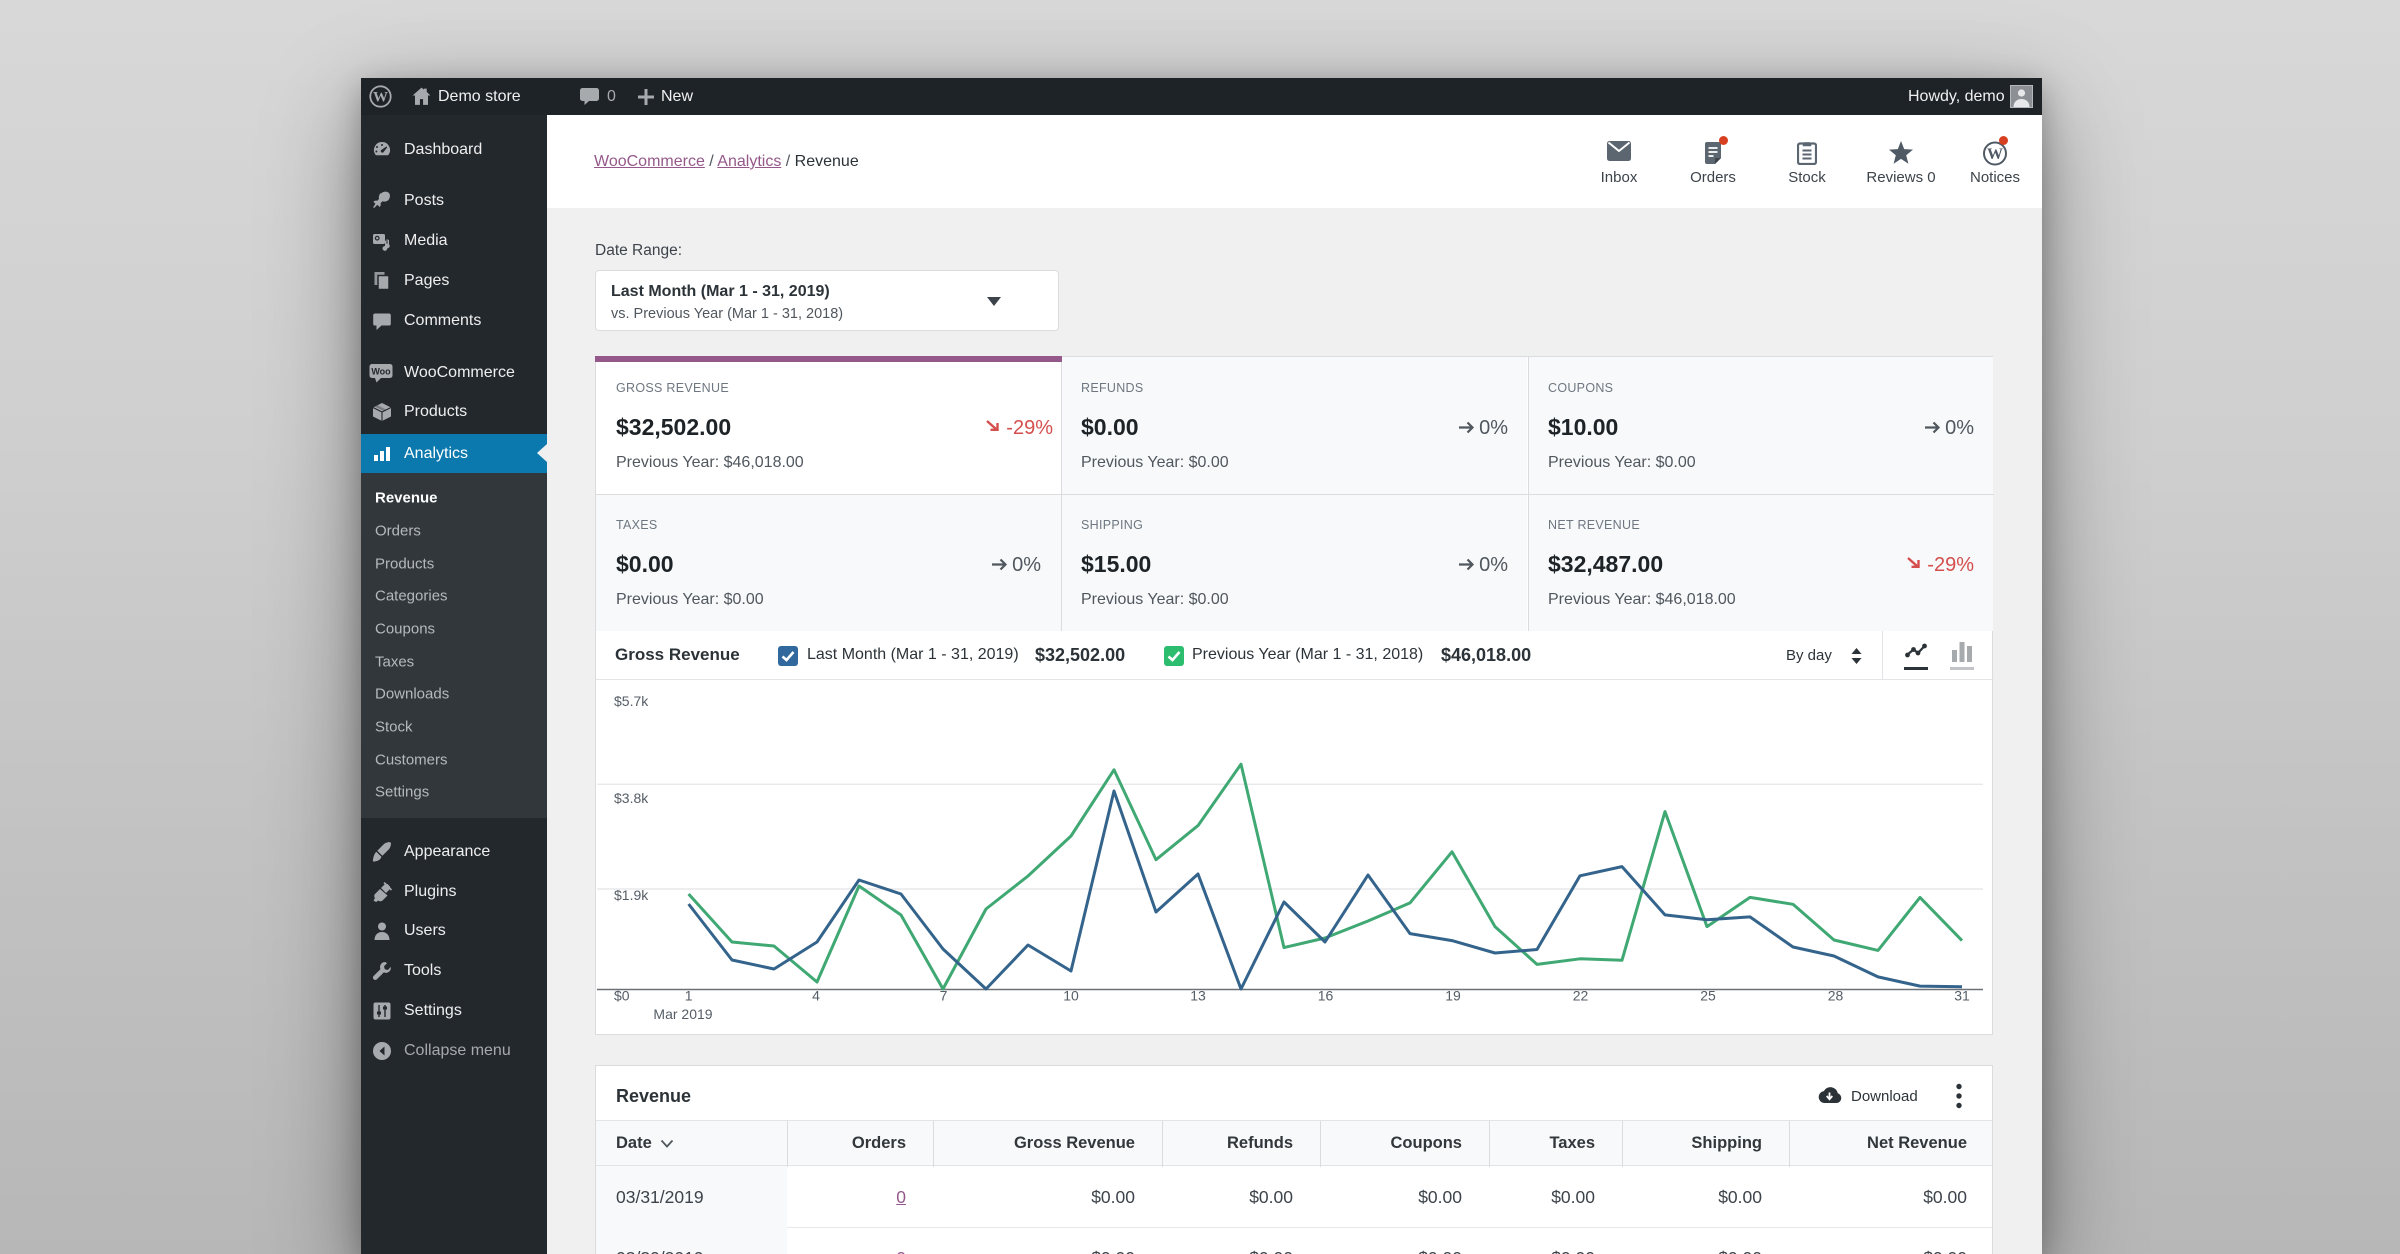 The image size is (2400, 1254). I want to click on svg-text: $5.7k, so click(631, 701).